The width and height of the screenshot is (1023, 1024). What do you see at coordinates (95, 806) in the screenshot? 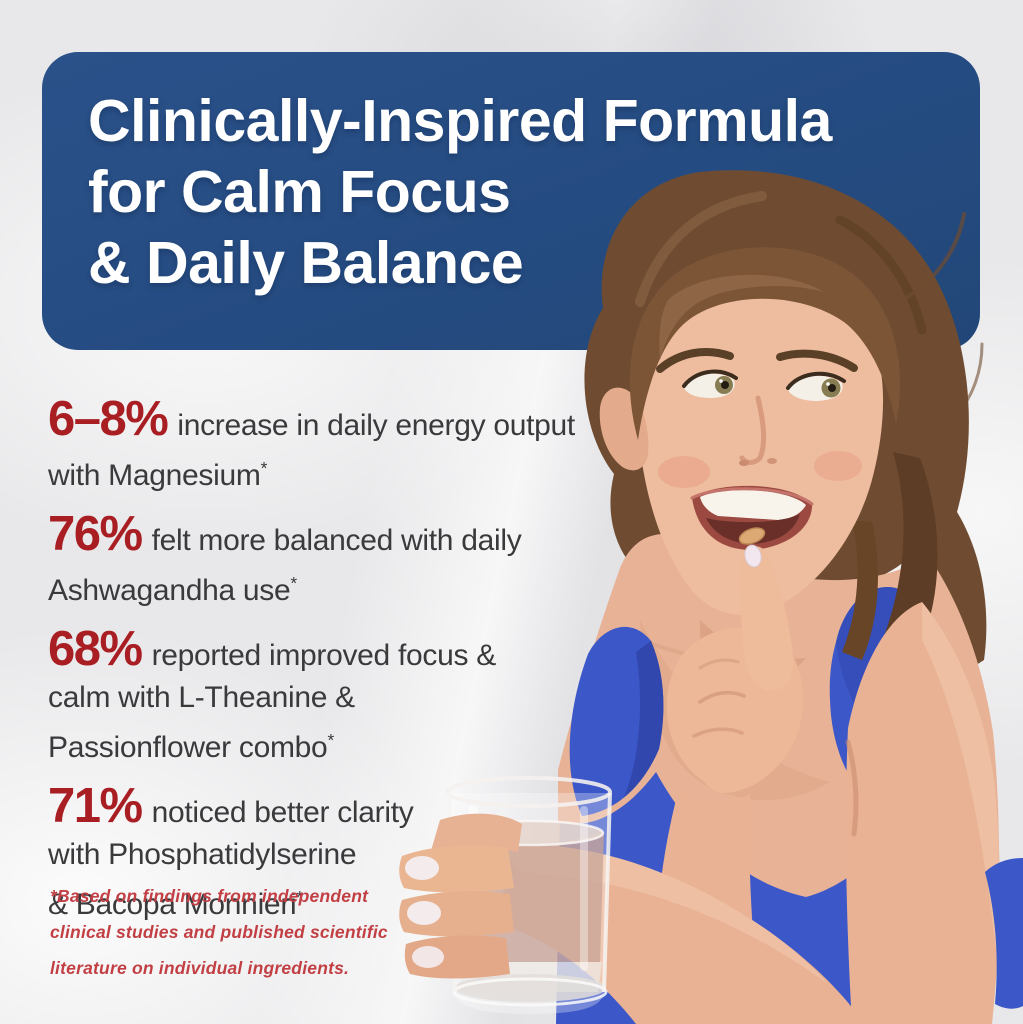
I see `stat-percentage: 71%` at bounding box center [95, 806].